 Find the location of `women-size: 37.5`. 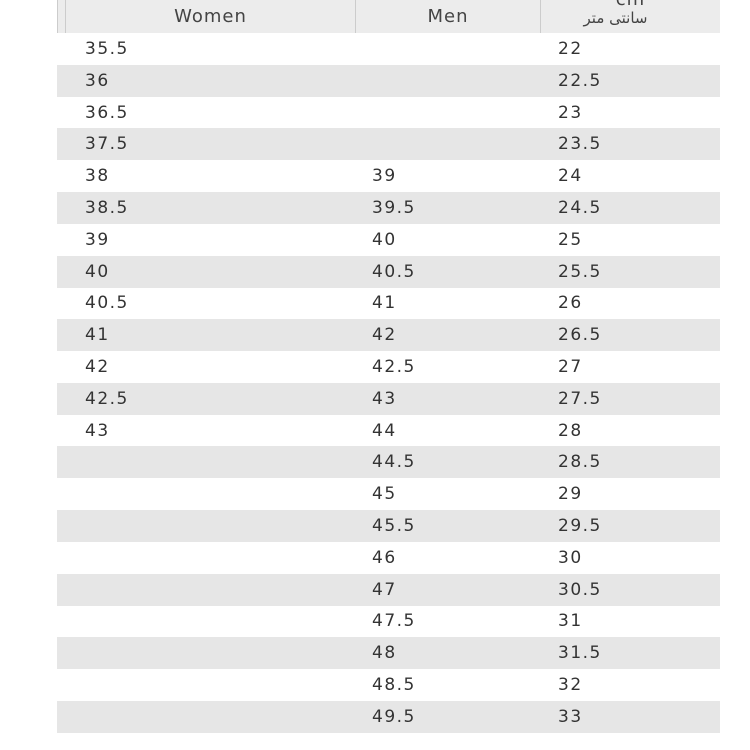

women-size: 37.5 is located at coordinates (107, 144).